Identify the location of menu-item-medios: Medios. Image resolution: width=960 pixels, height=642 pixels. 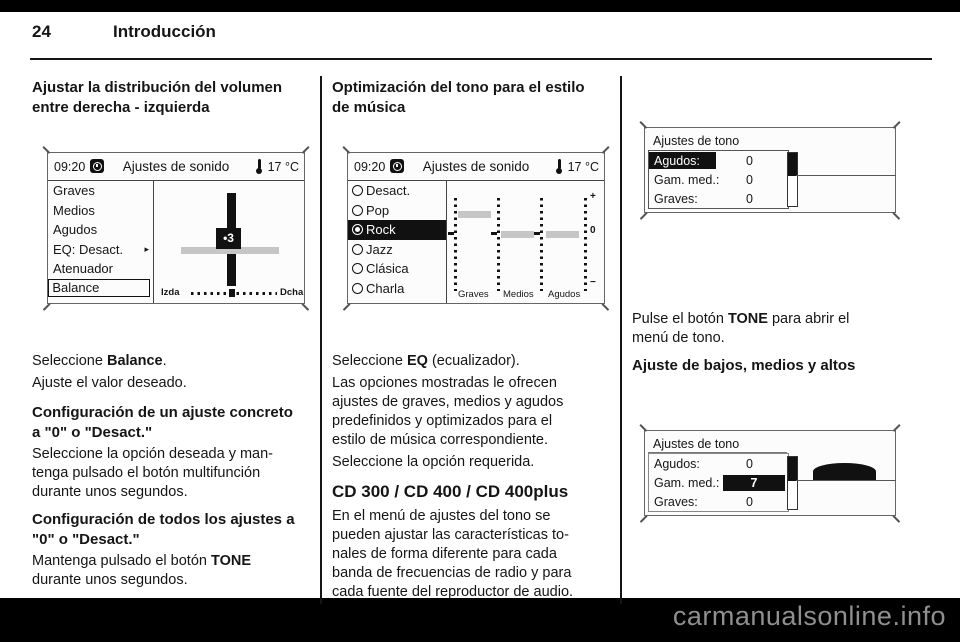
(74, 210).